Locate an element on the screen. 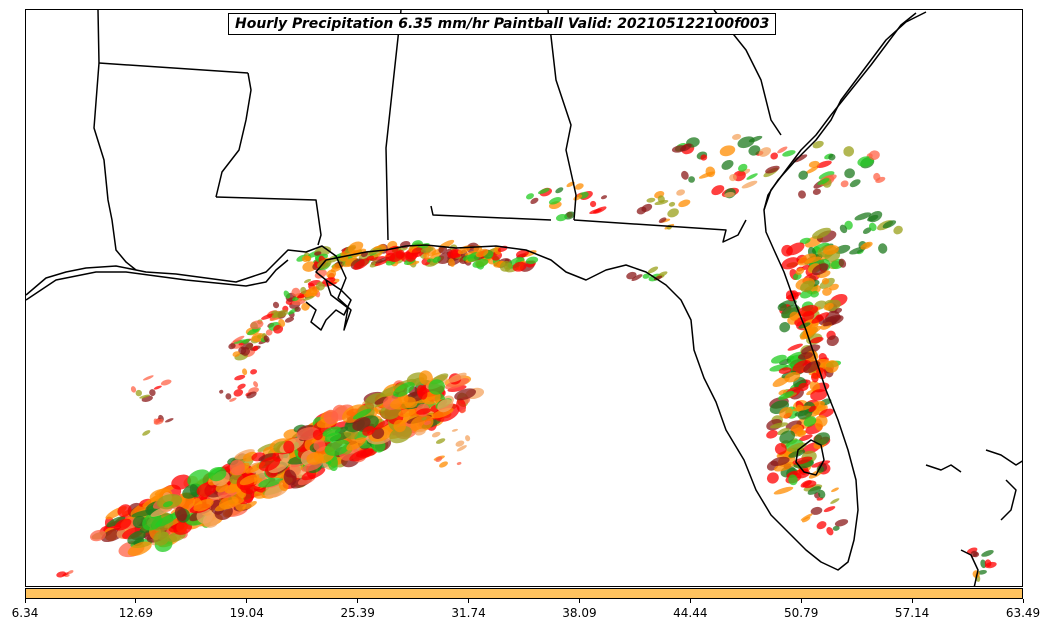 This screenshot has height=633, width=1053. colorbar-tick-label: 57.14 is located at coordinates (912, 613).